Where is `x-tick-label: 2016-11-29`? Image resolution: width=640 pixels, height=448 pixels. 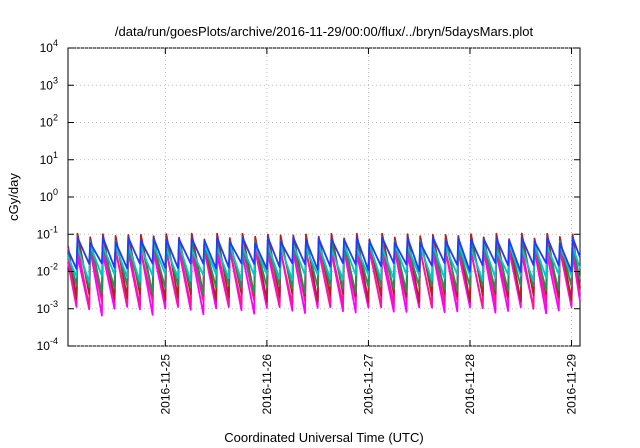
x-tick-label: 2016-11-29 is located at coordinates (572, 384).